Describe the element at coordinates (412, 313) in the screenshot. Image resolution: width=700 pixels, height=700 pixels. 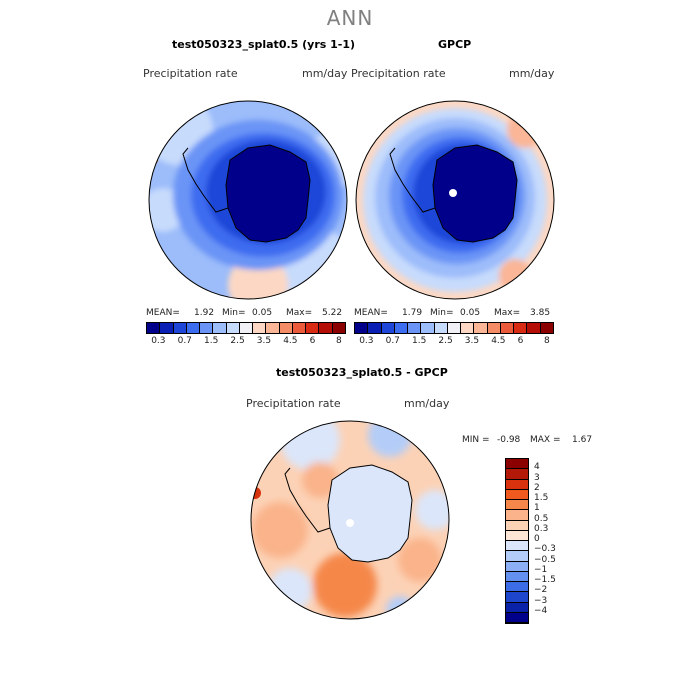
I see `panel2-mean-value: 1.79` at that location.